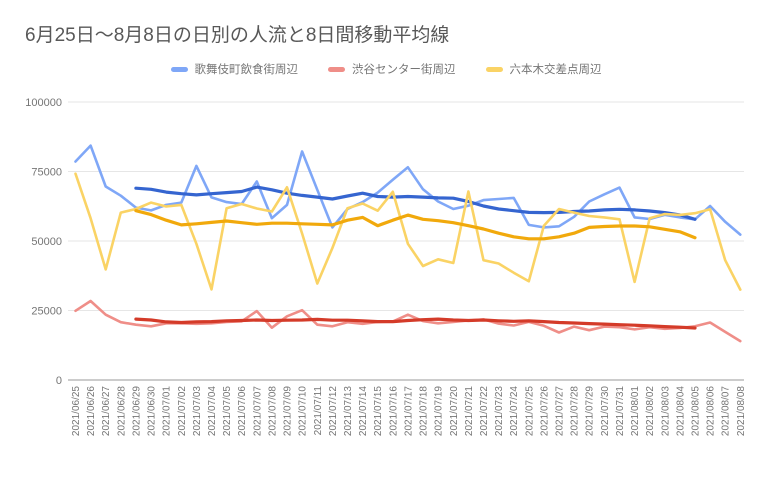 The image size is (772, 477). What do you see at coordinates (336, 69) in the screenshot?
I see `legend-swatch-red-icon` at bounding box center [336, 69].